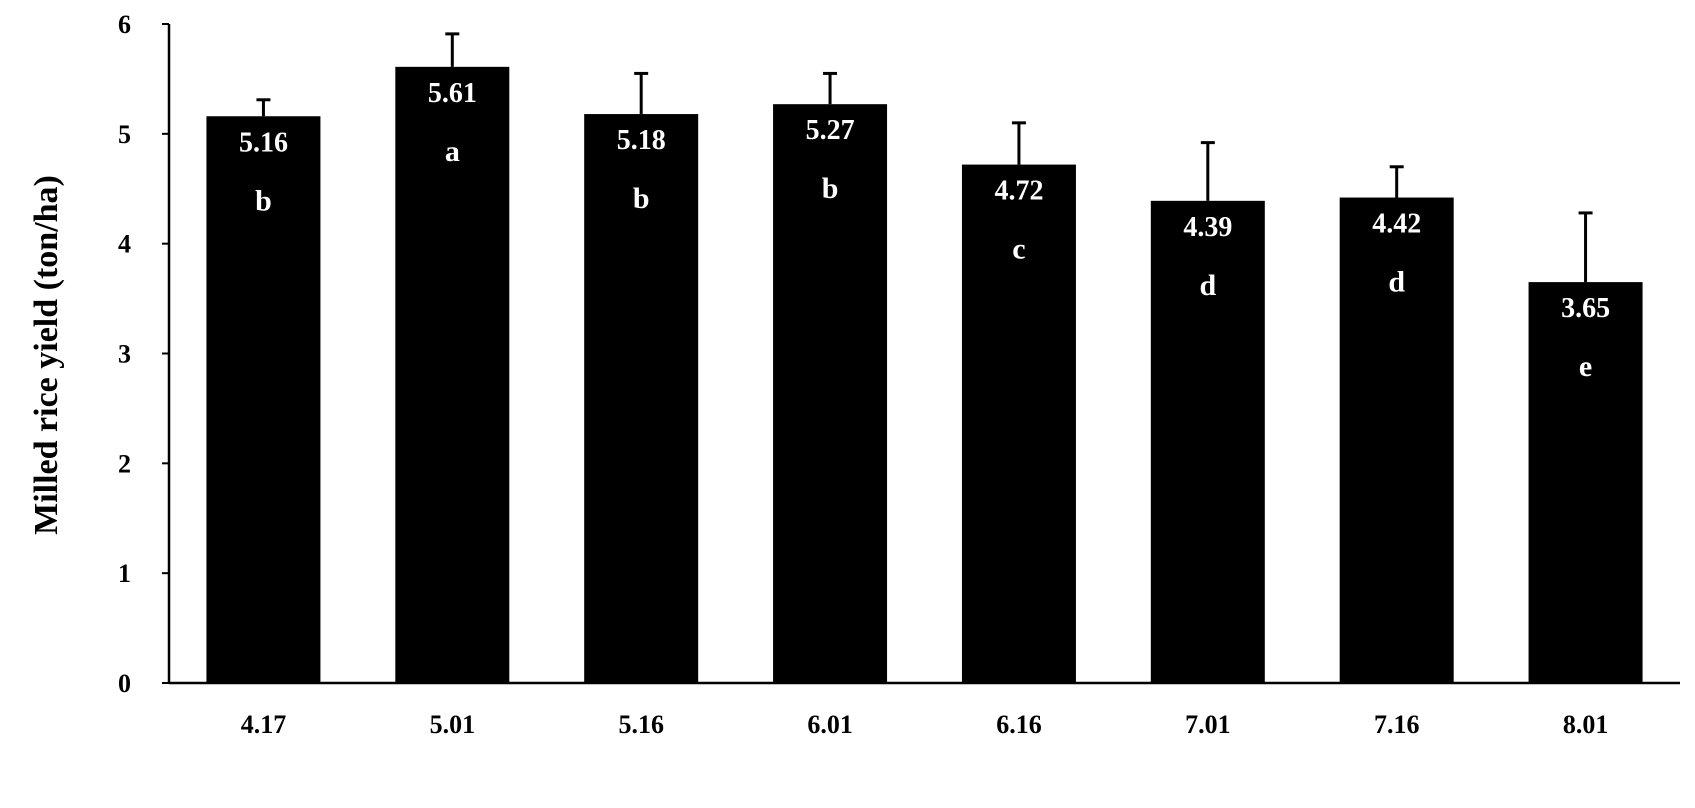 The height and width of the screenshot is (808, 1695). I want to click on x-tick-label: 7.01, so click(1208, 724).